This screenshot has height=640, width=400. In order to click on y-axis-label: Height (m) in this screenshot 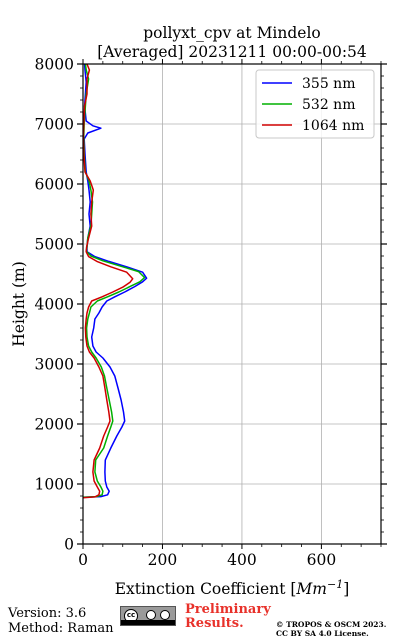, I will do `click(19, 304)`.